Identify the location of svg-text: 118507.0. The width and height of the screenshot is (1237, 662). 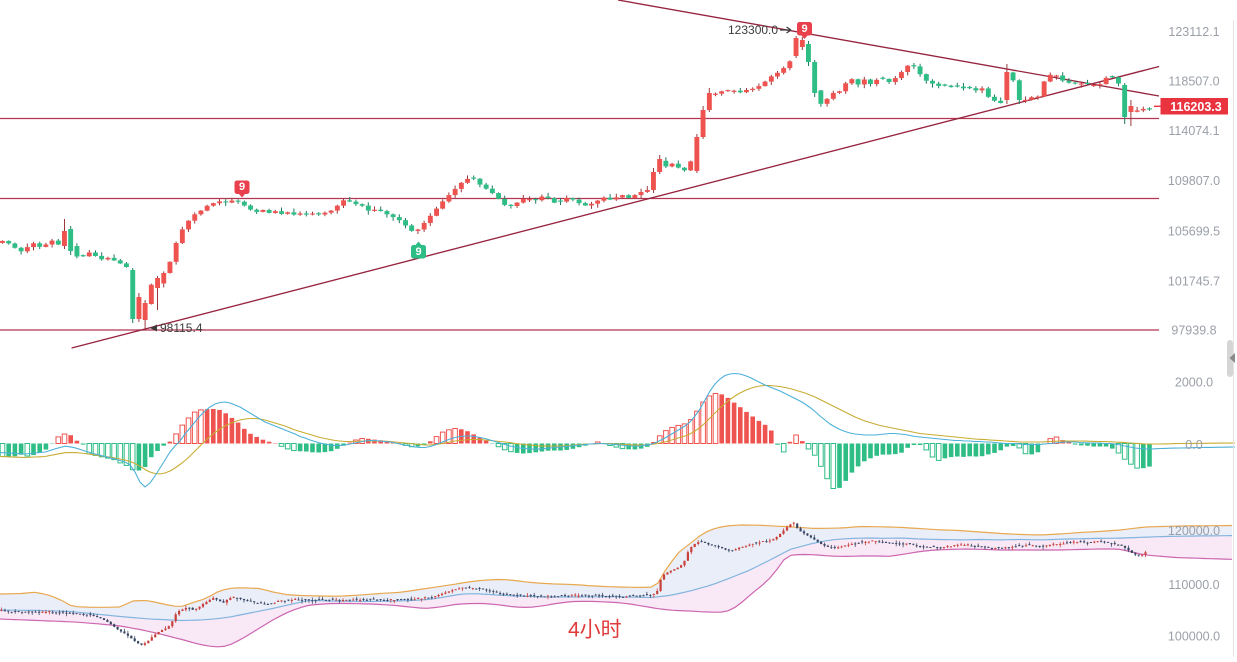
(1193, 82).